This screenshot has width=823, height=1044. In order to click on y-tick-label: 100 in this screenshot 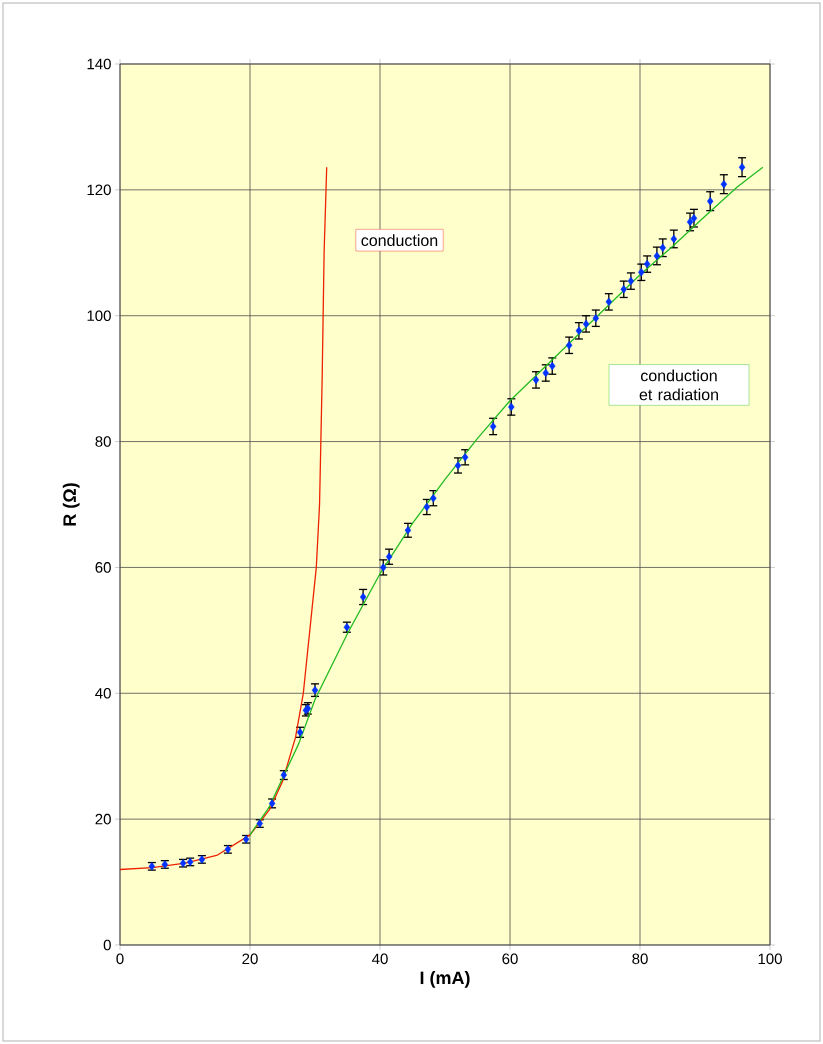, I will do `click(99, 316)`.